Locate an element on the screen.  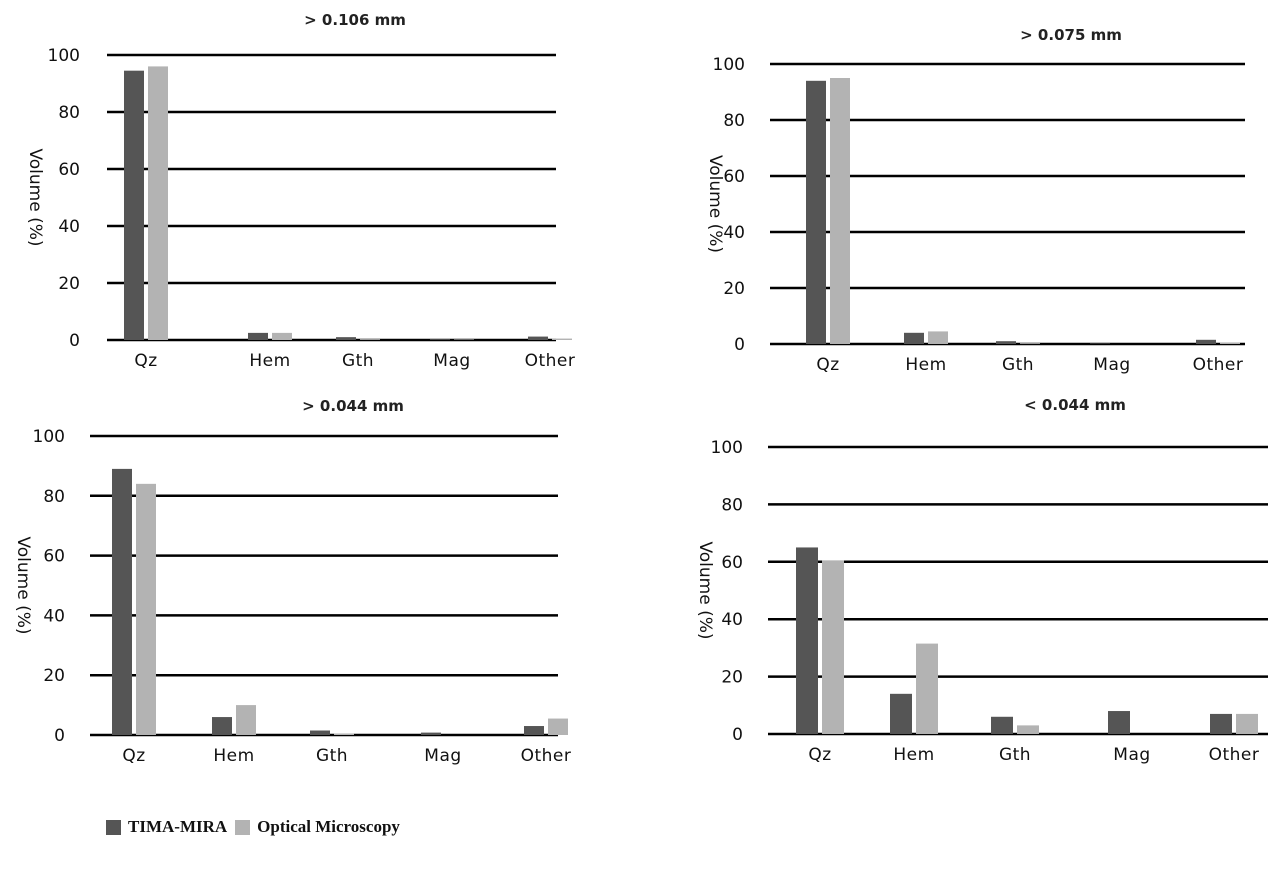
legend-item-optical: Optical Microscopy is located at coordinates (317, 827).